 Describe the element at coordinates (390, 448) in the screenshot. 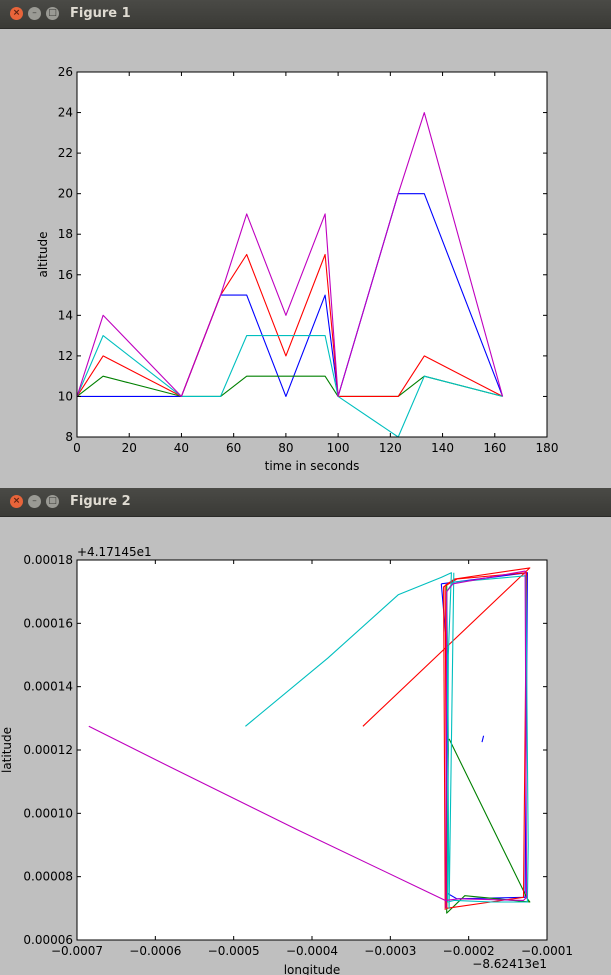

I see `x-tick-label: 120` at that location.